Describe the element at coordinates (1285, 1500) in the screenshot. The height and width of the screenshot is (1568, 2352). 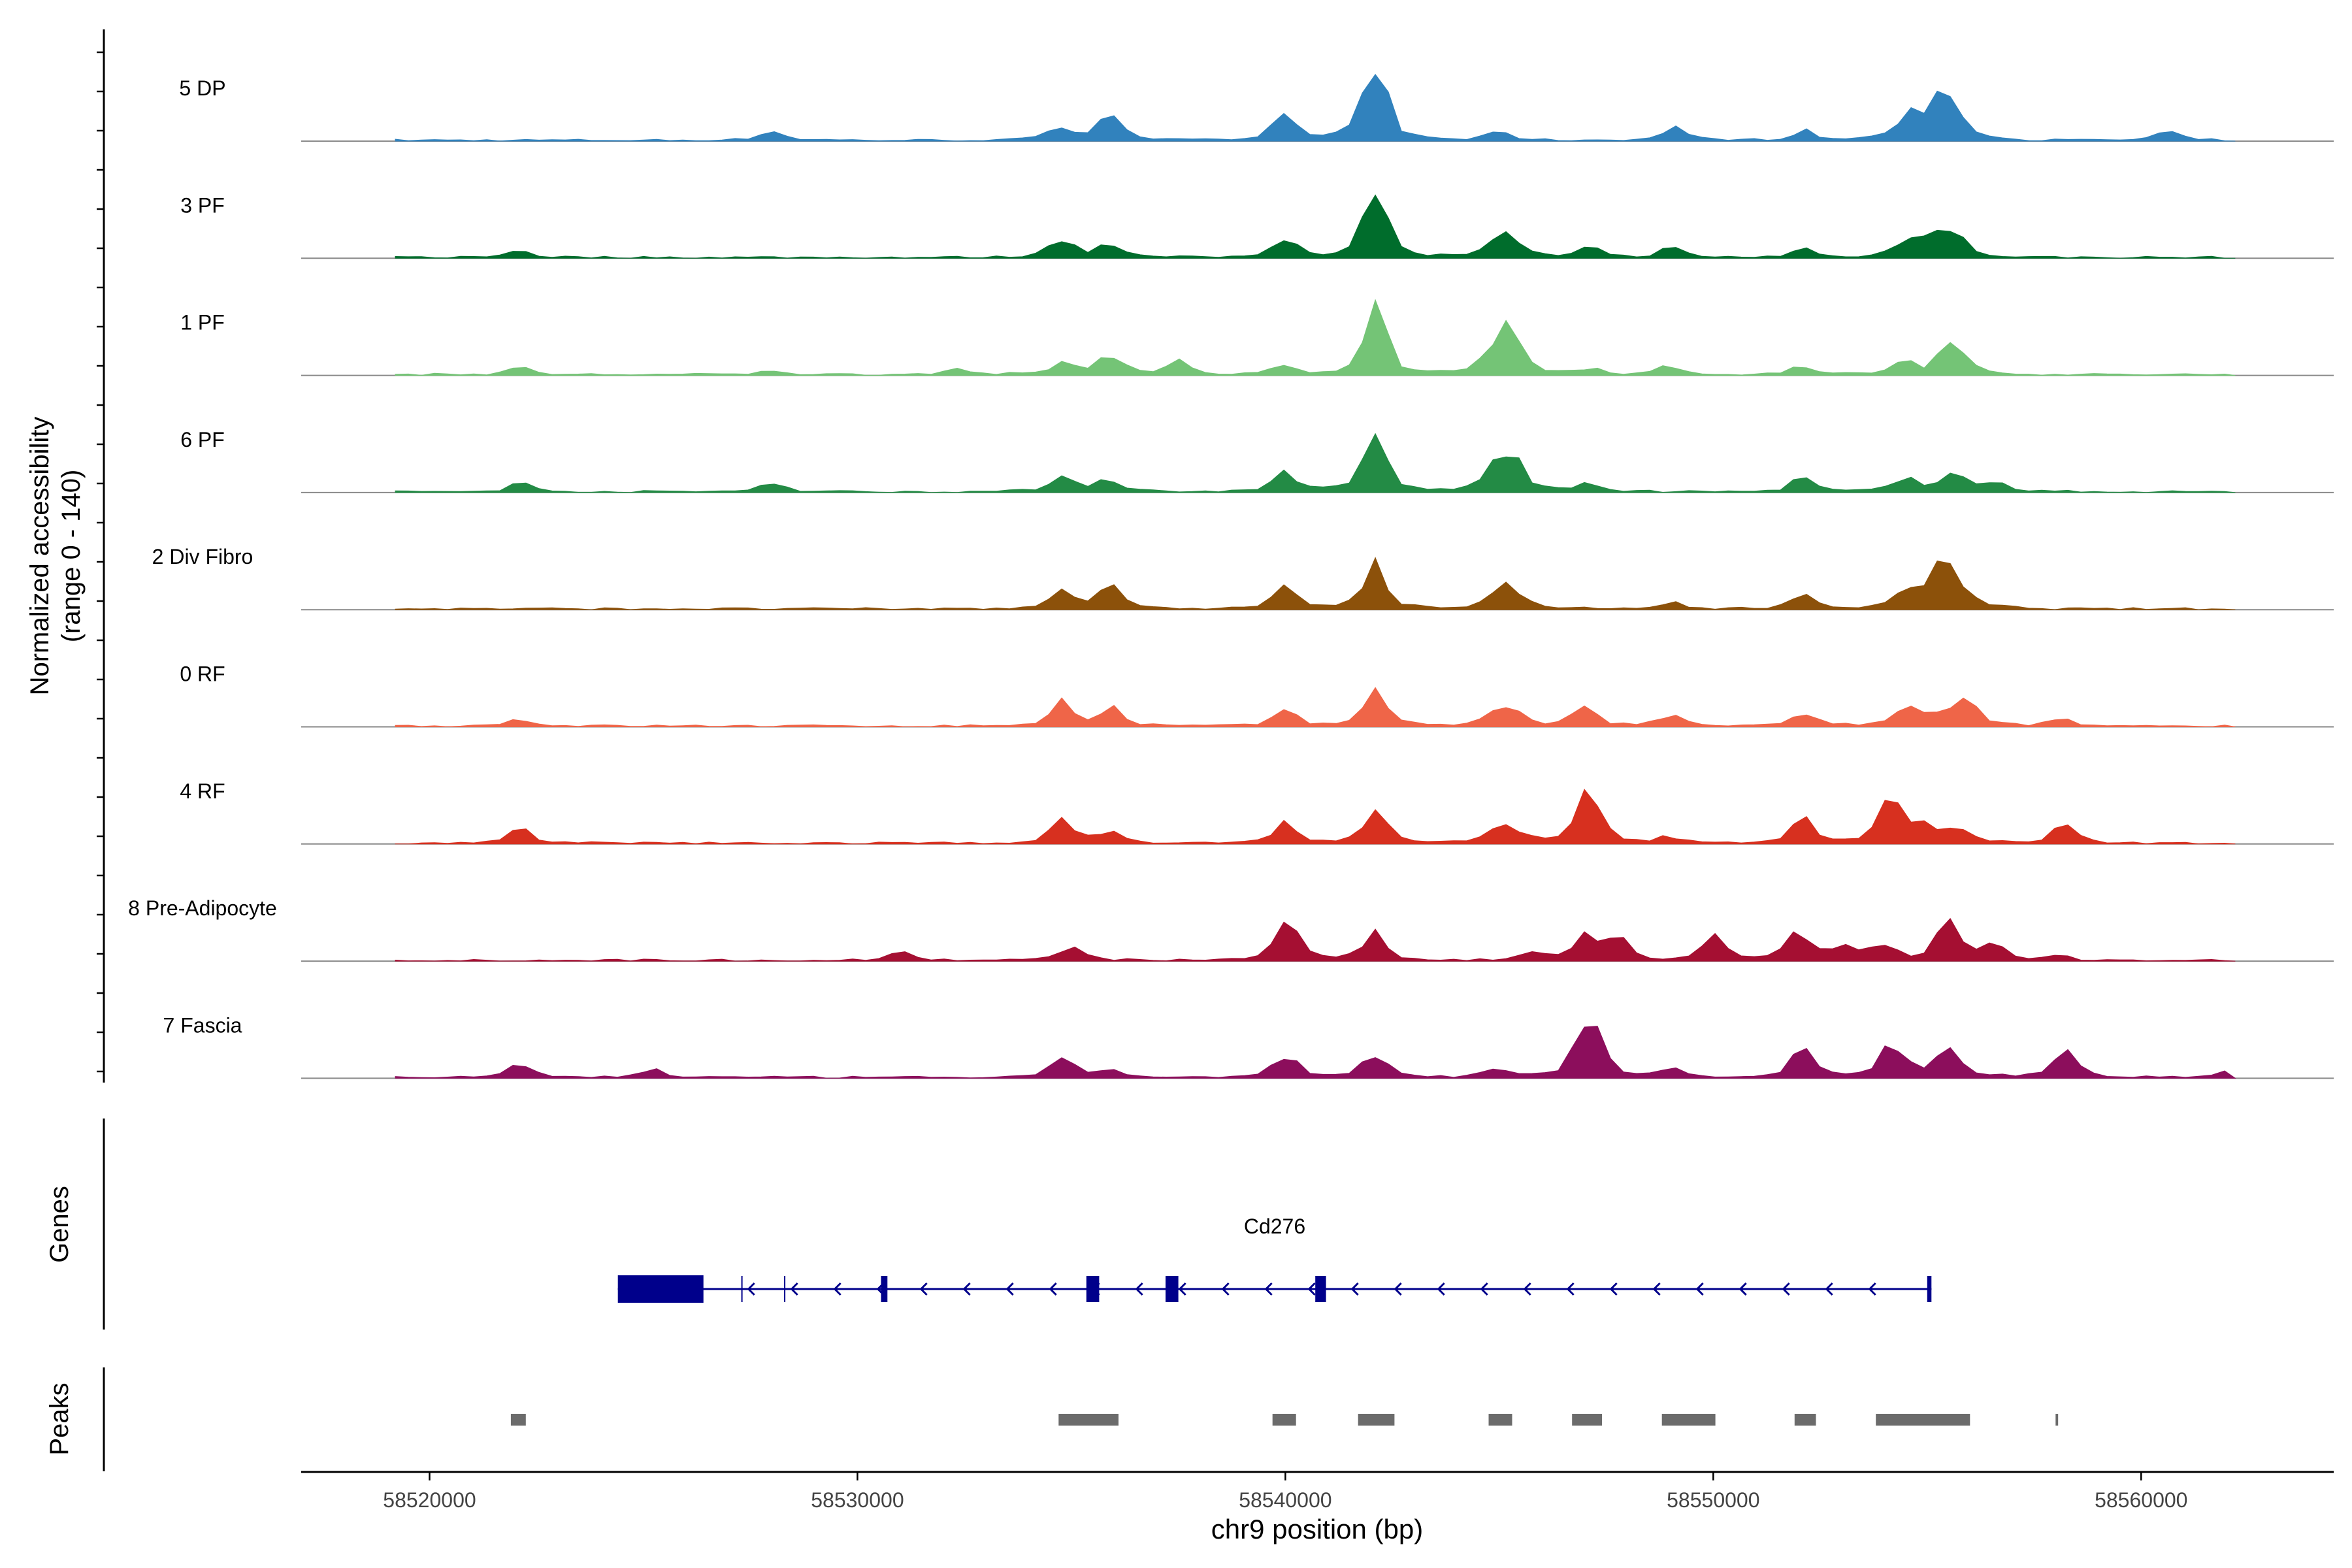
I see `x-tick-label: 58540000` at that location.